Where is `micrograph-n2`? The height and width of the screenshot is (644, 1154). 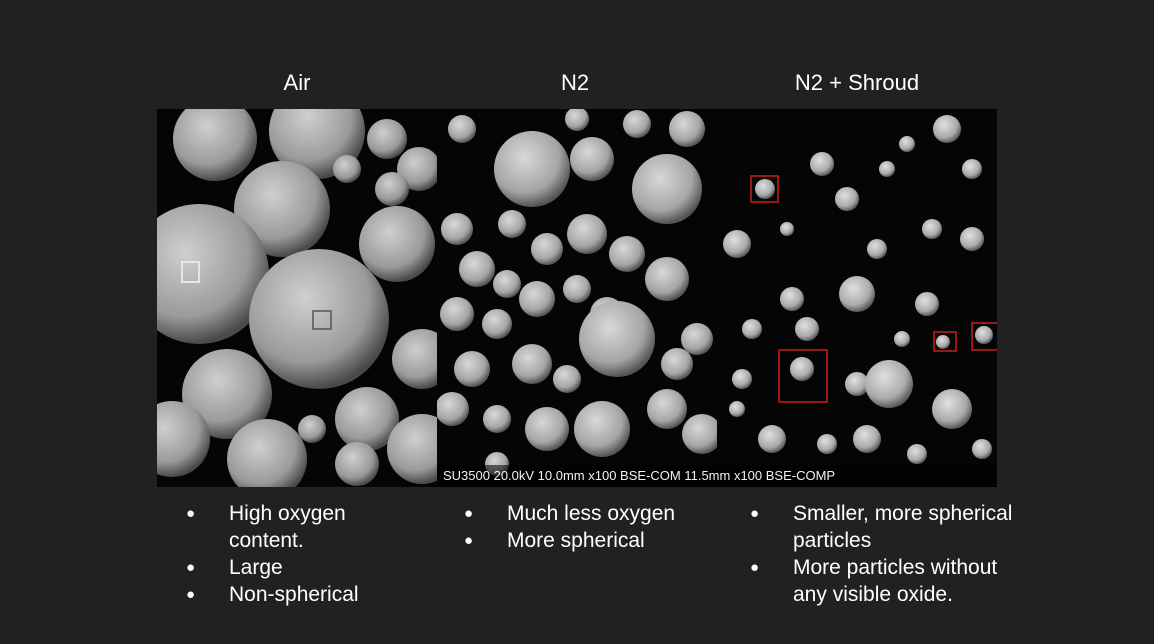
micrograph-n2 is located at coordinates (577, 298).